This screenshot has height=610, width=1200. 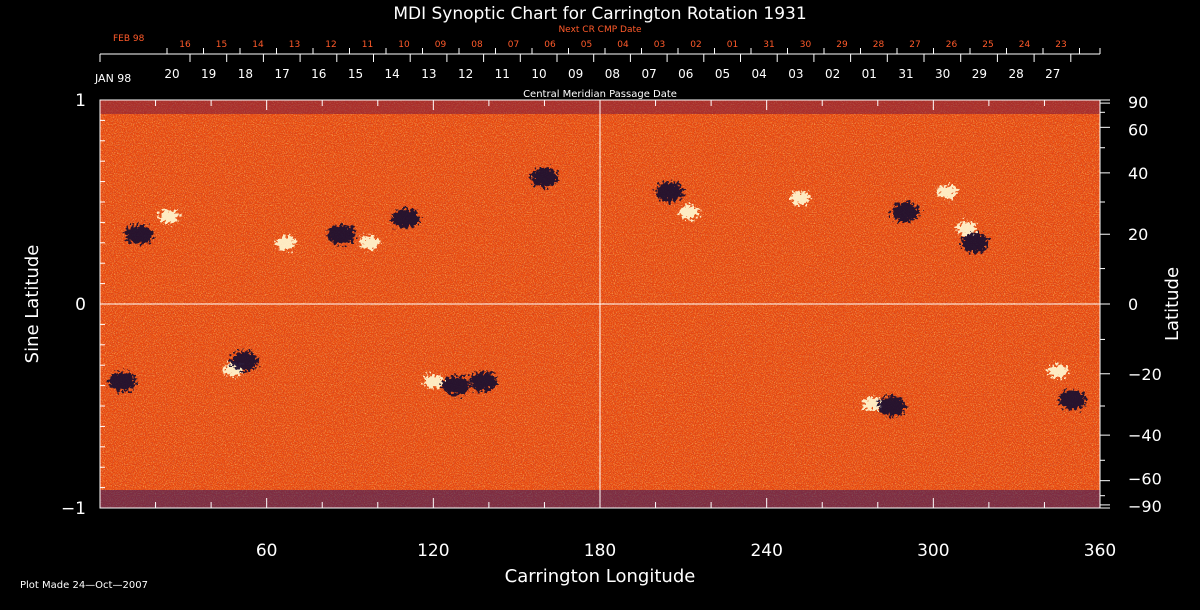 I want to click on upper-date-label: 15, so click(x=221, y=45).